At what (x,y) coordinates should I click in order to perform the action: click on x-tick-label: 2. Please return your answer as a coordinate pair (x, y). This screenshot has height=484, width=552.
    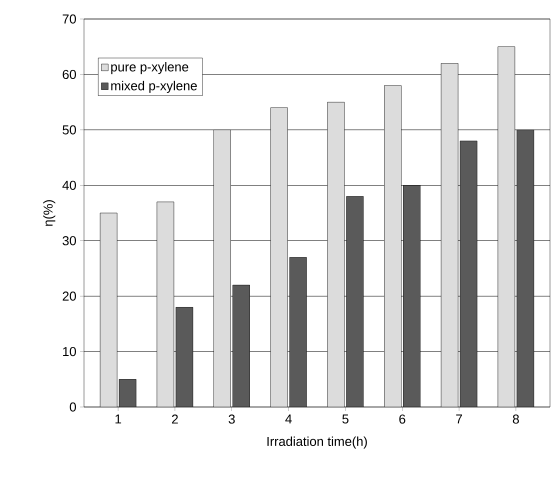
    Looking at the image, I should click on (175, 419).